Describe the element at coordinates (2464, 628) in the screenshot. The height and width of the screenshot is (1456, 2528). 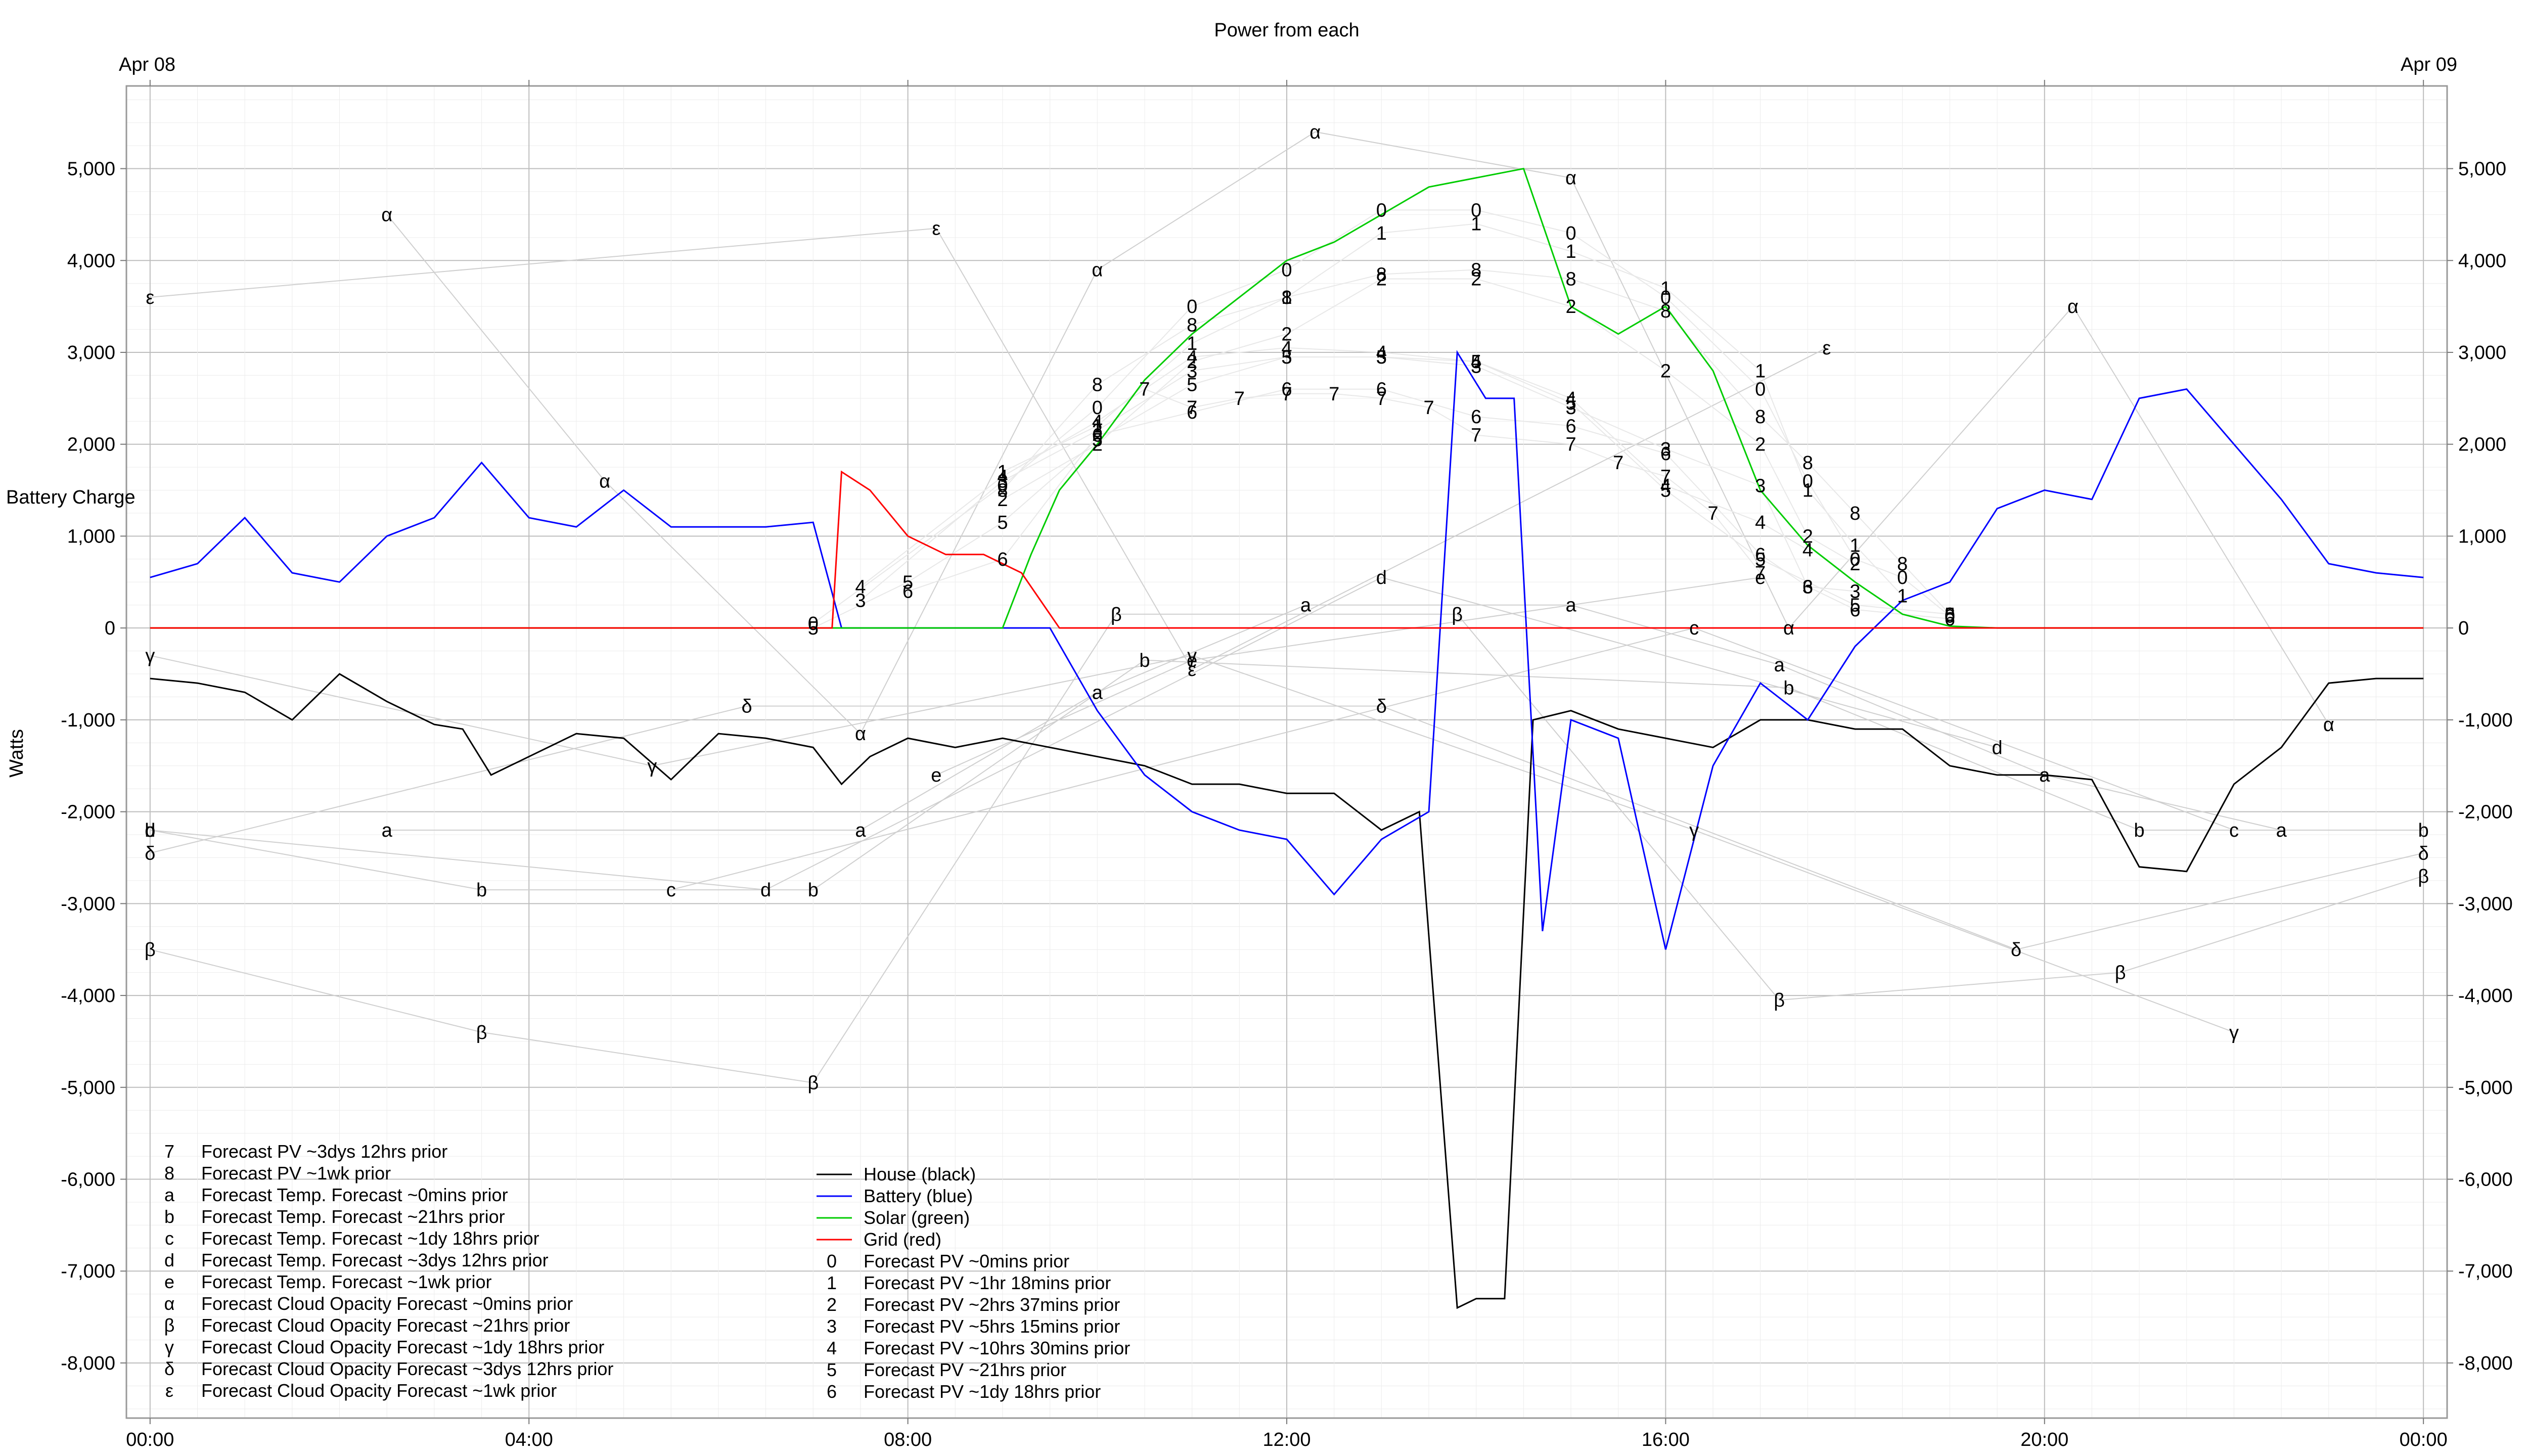
I see `y-tick-label-right: 0` at that location.